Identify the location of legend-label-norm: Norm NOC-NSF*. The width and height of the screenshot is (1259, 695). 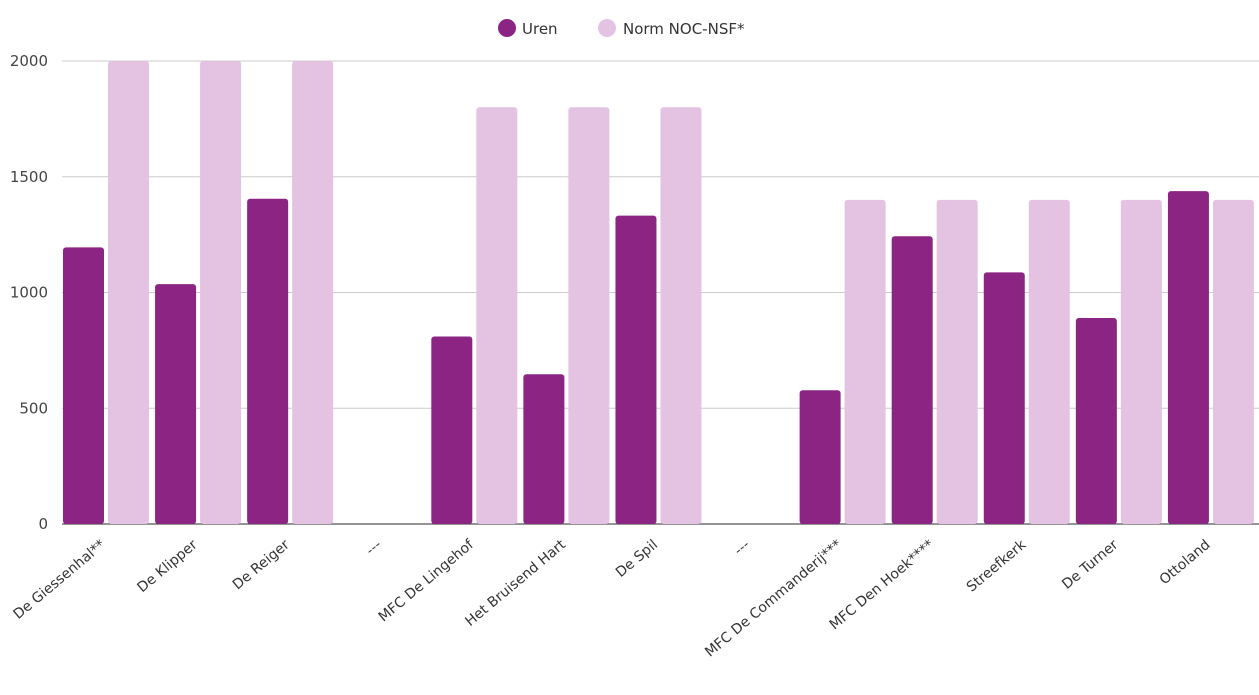
(684, 29).